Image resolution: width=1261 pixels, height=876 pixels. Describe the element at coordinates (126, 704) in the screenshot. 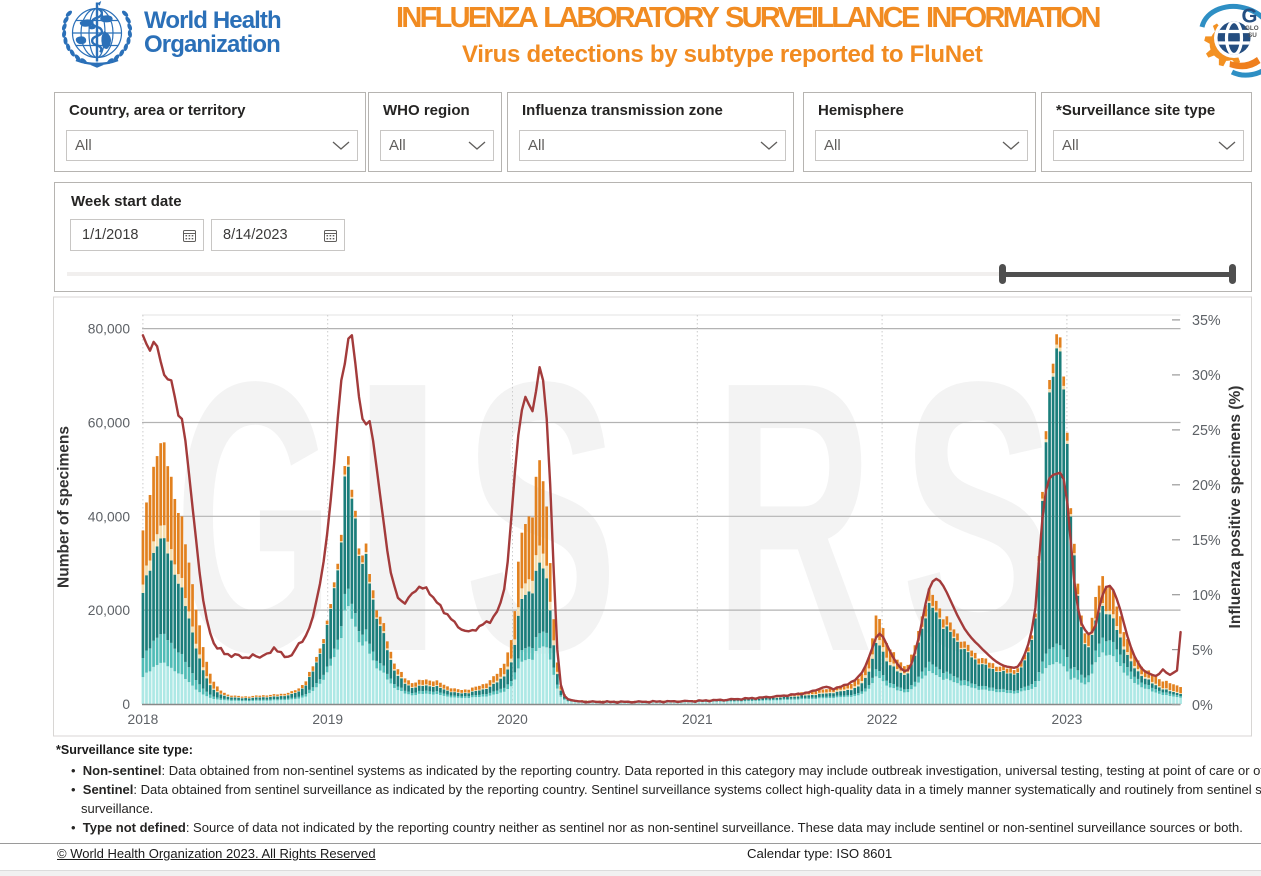

I see `svg-text: 0` at that location.